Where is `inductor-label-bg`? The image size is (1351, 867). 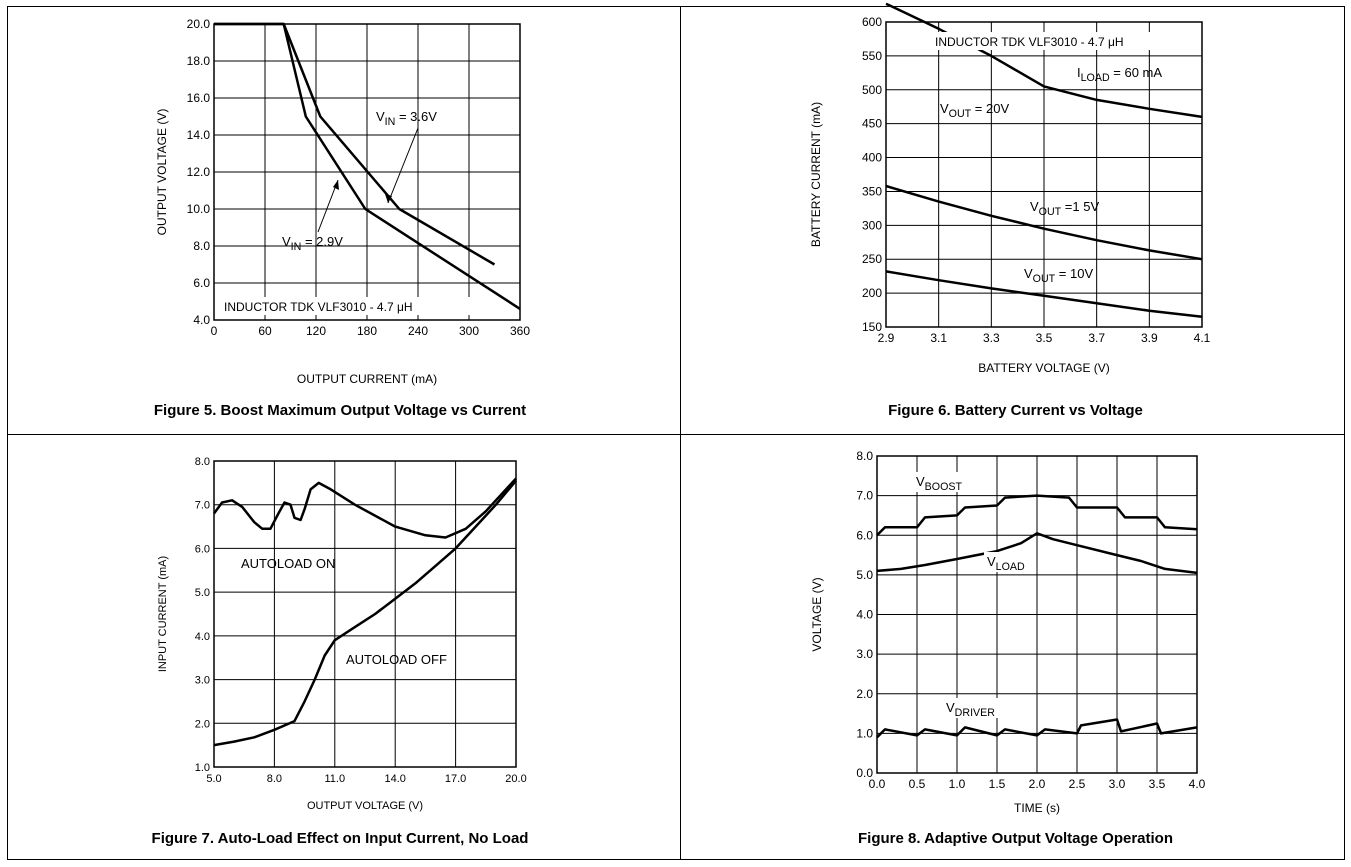 inductor-label-bg is located at coordinates (347, 306).